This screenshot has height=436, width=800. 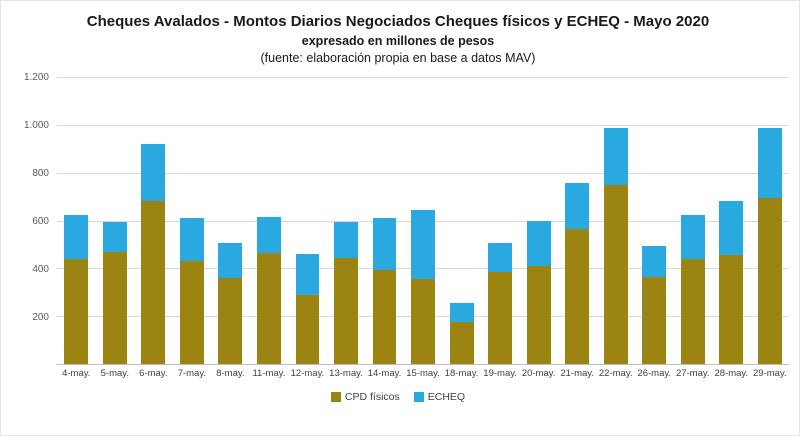 I want to click on bar-14-may, so click(x=384, y=220).